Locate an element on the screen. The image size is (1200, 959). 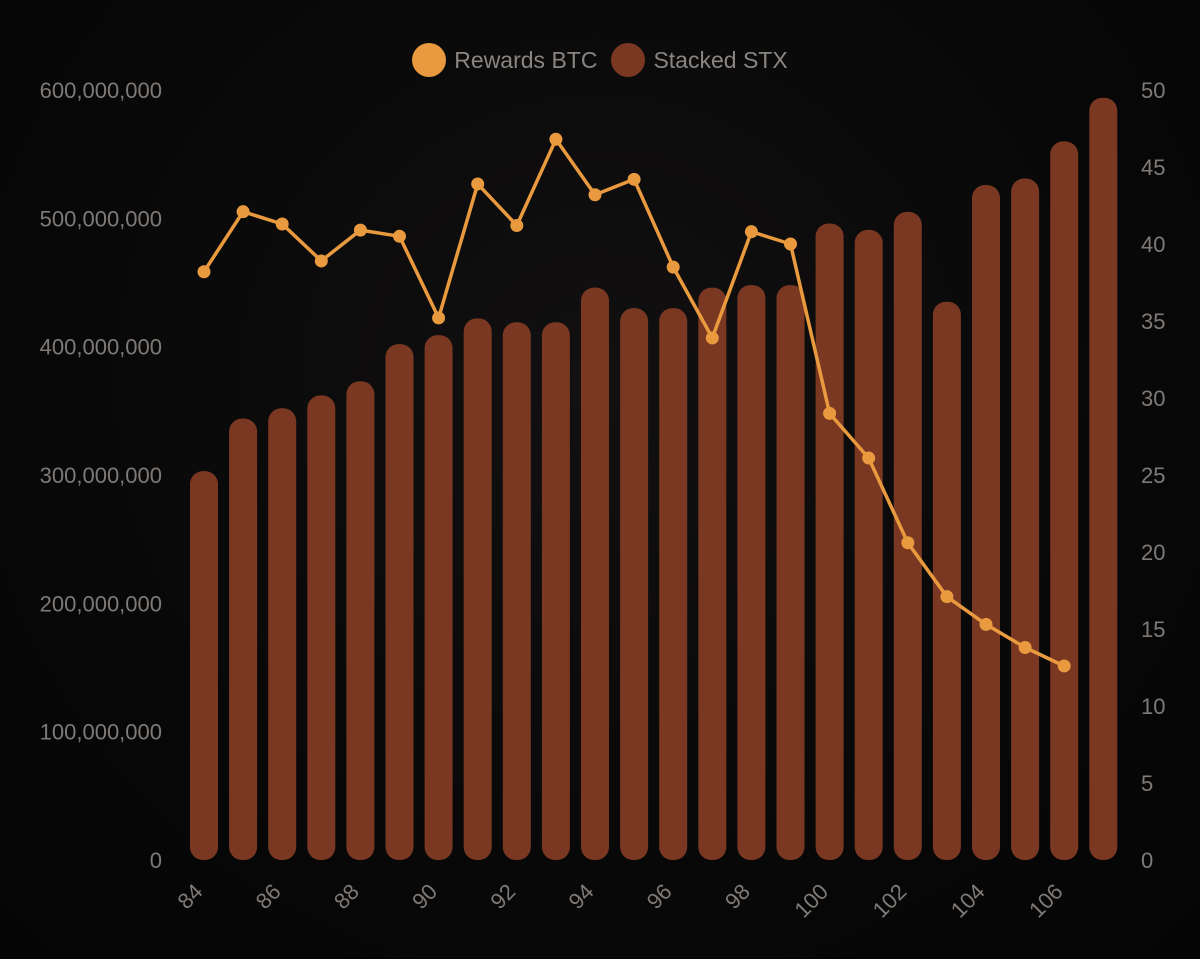
x-tick-label: 106 is located at coordinates (1046, 901).